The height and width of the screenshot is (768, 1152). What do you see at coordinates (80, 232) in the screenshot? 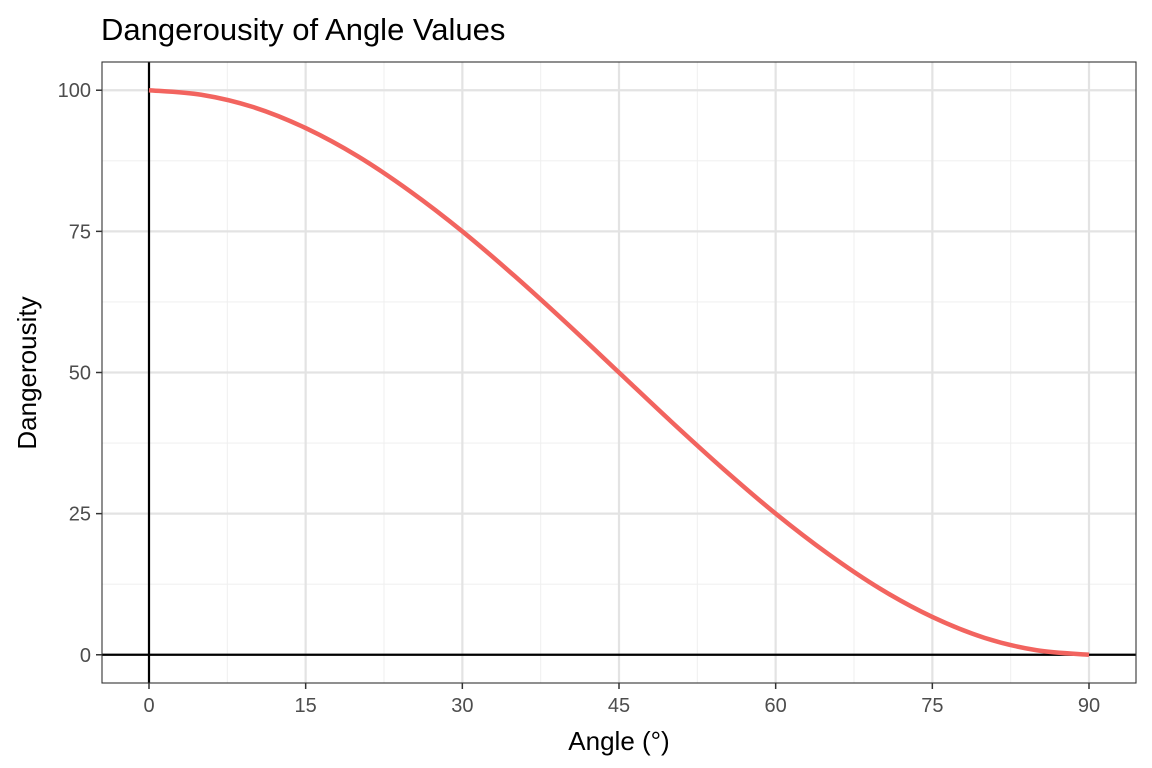
I see `y-tick-label: 75` at bounding box center [80, 232].